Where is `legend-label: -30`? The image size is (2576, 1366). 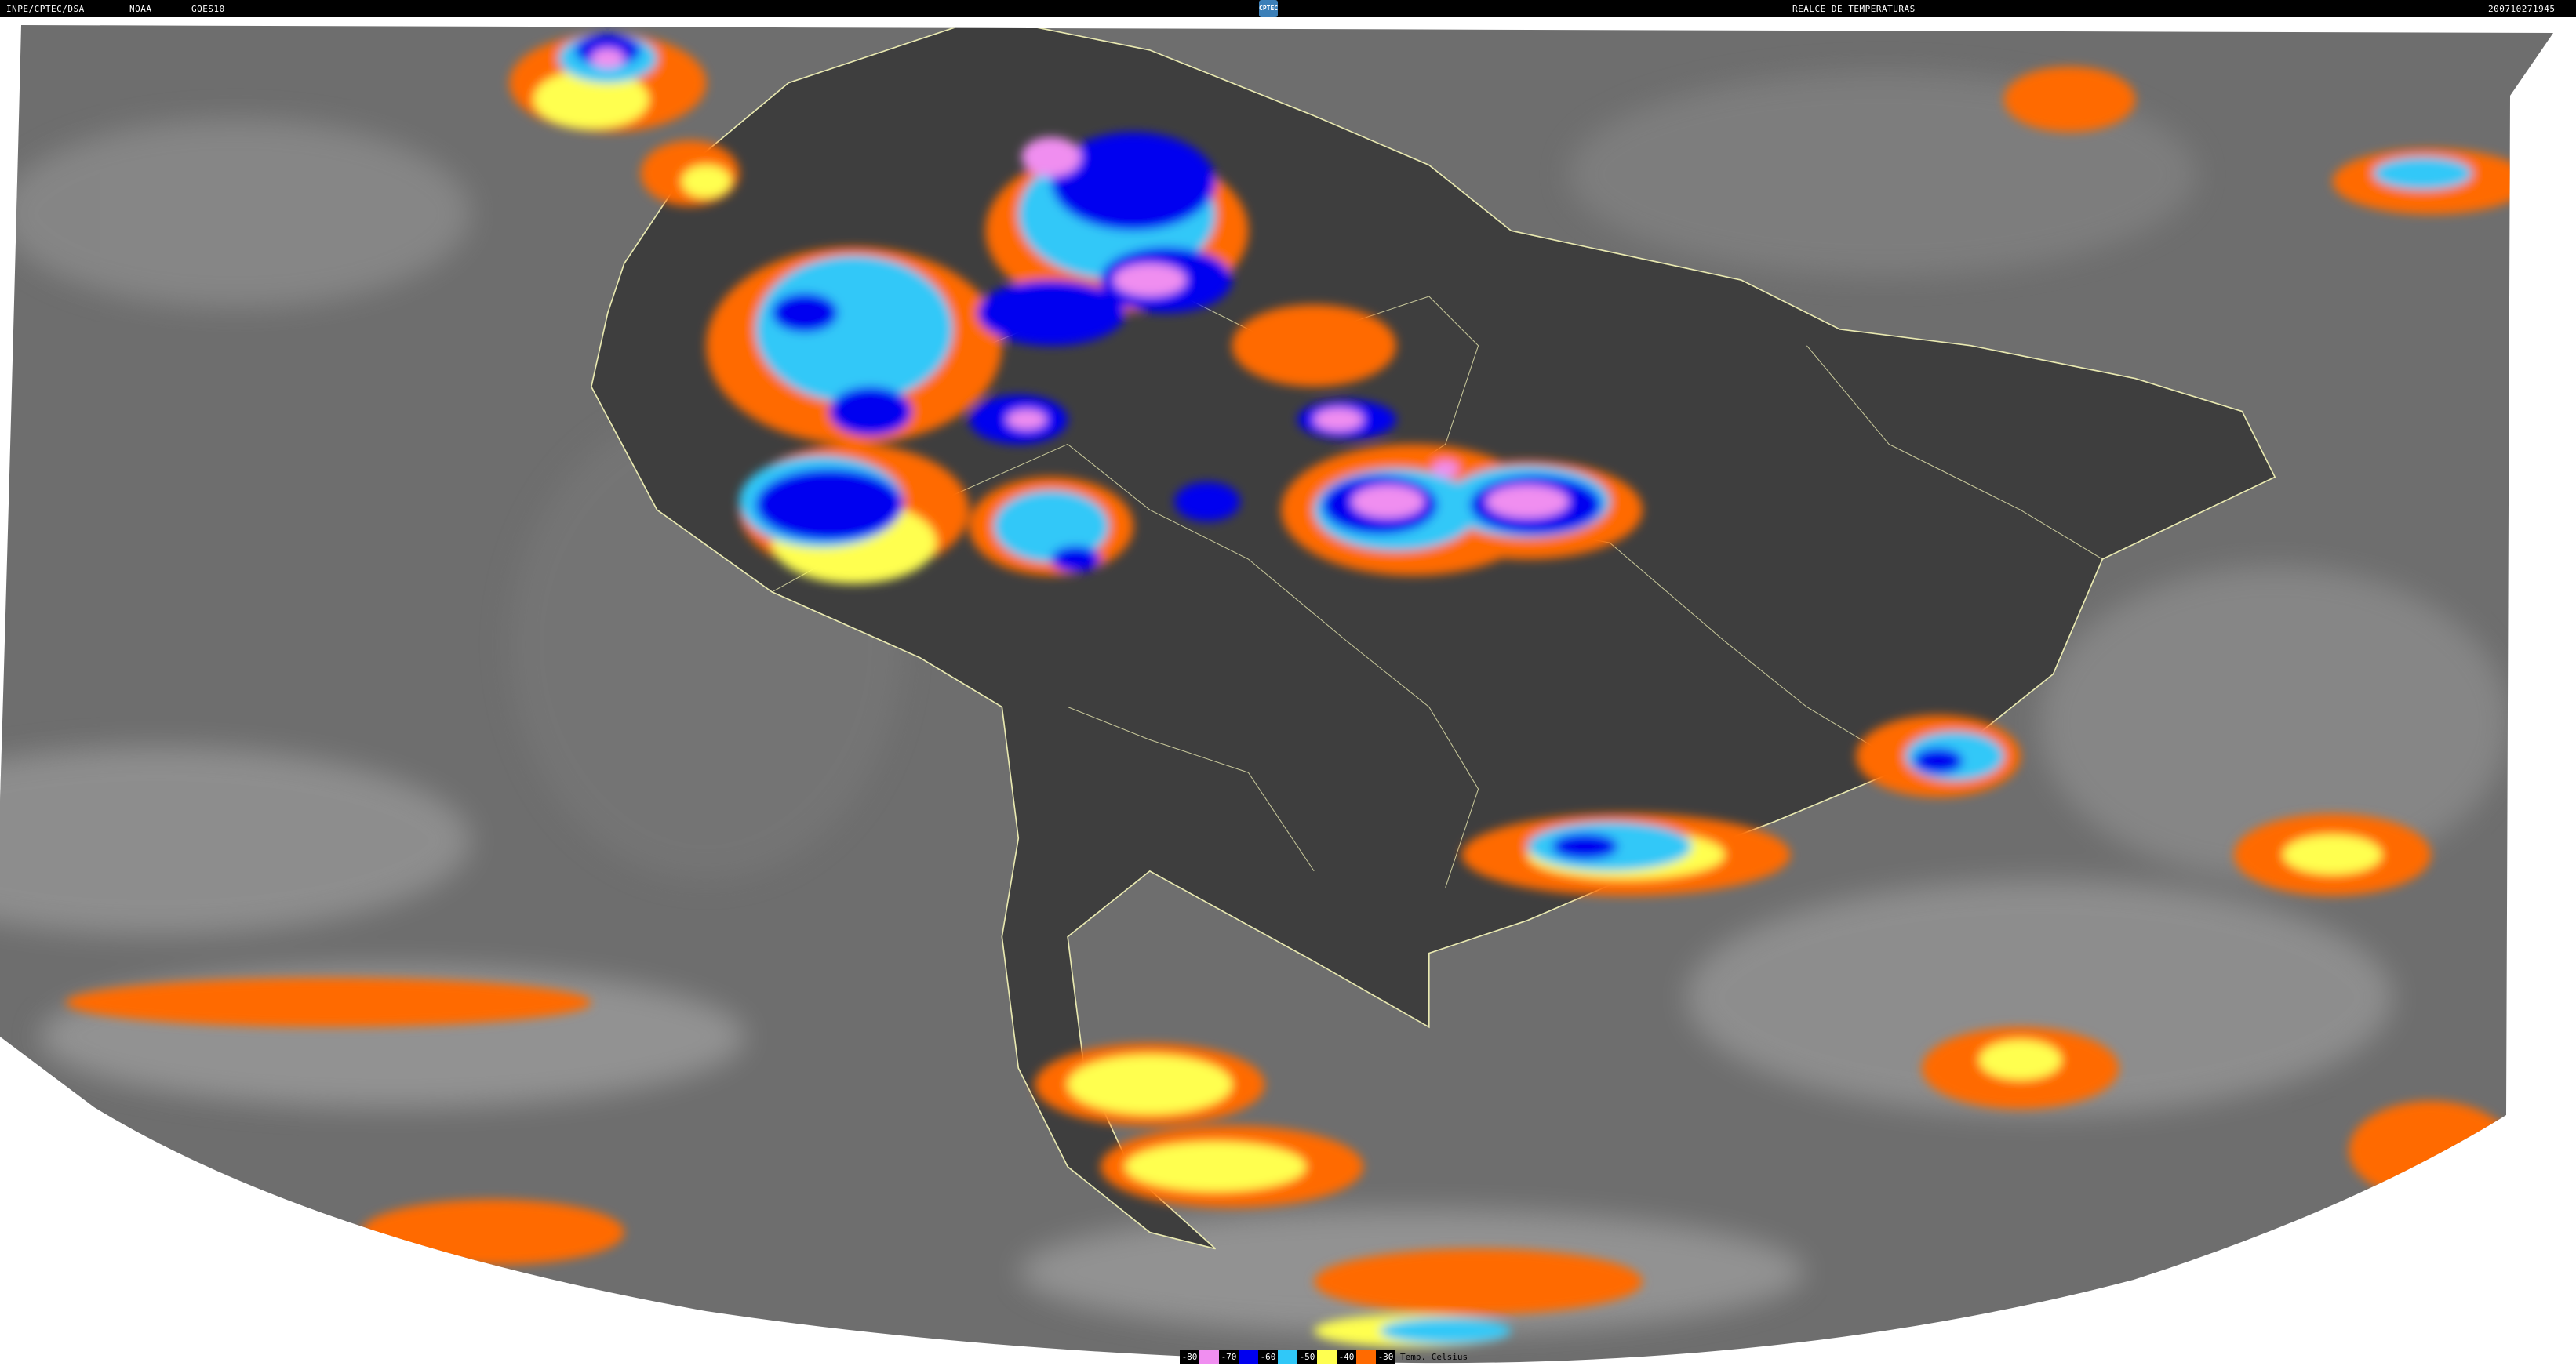
legend-label: -30 is located at coordinates (1385, 1357).